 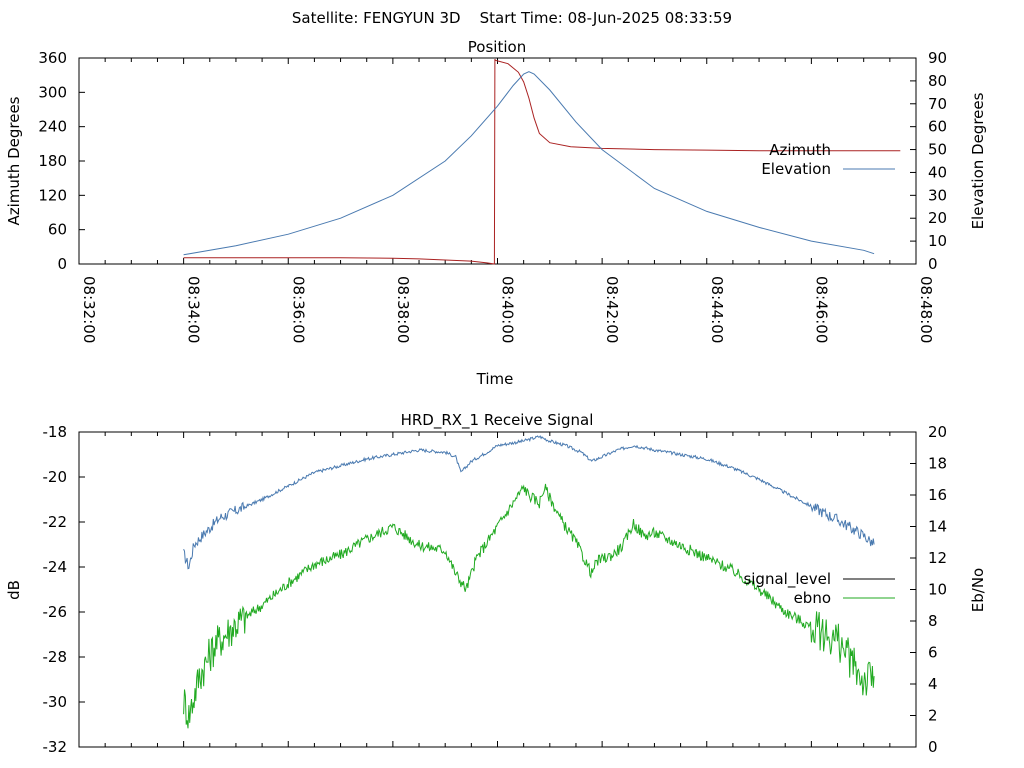 What do you see at coordinates (55, 567) in the screenshot?
I see `signal-y-tick-label: -24` at bounding box center [55, 567].